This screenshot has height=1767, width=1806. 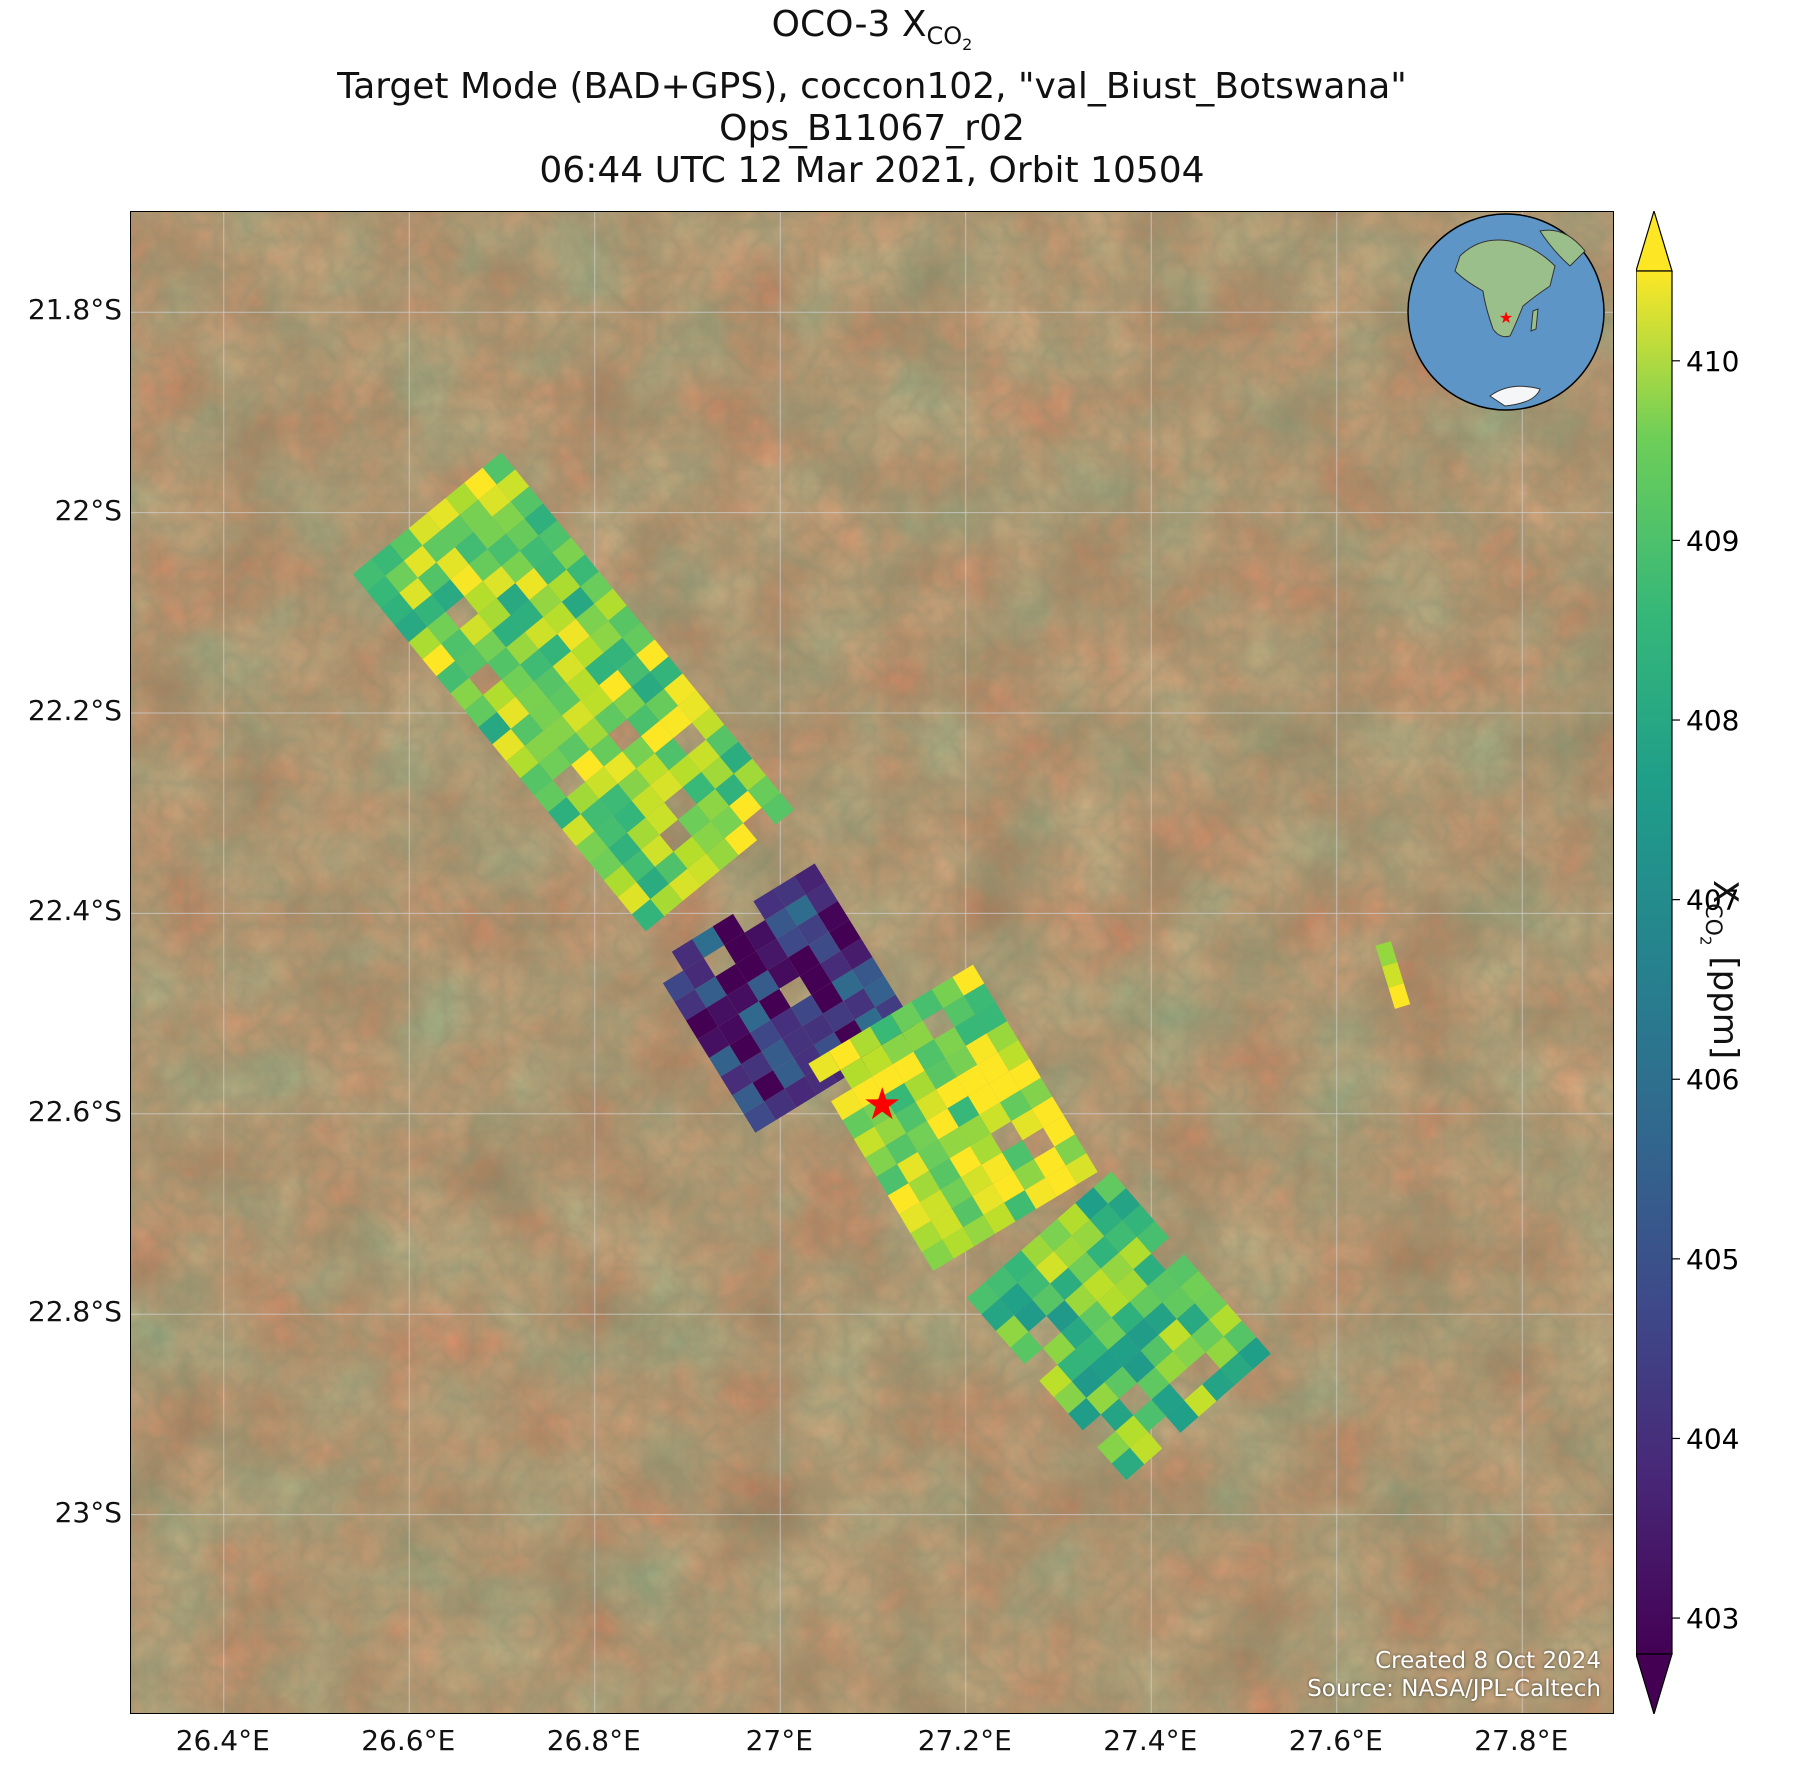 What do you see at coordinates (1720, 970) in the screenshot?
I see `colorbar-label: XCO2 [ppm]` at bounding box center [1720, 970].